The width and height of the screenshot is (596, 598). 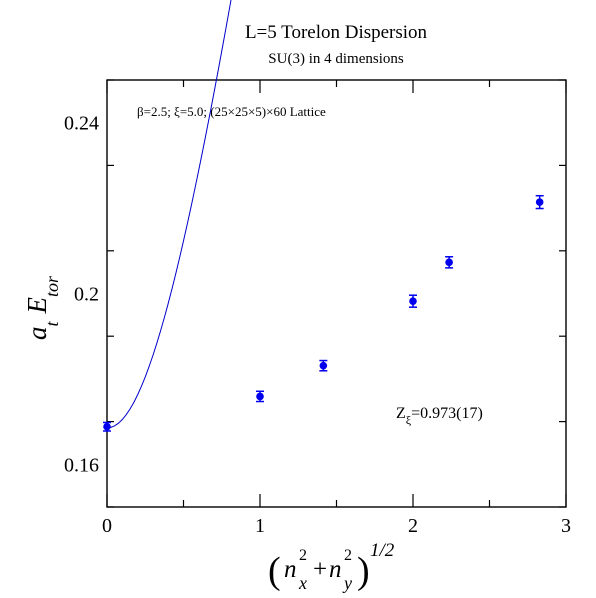 I want to click on ylabel-a: a, so click(x=37, y=334).